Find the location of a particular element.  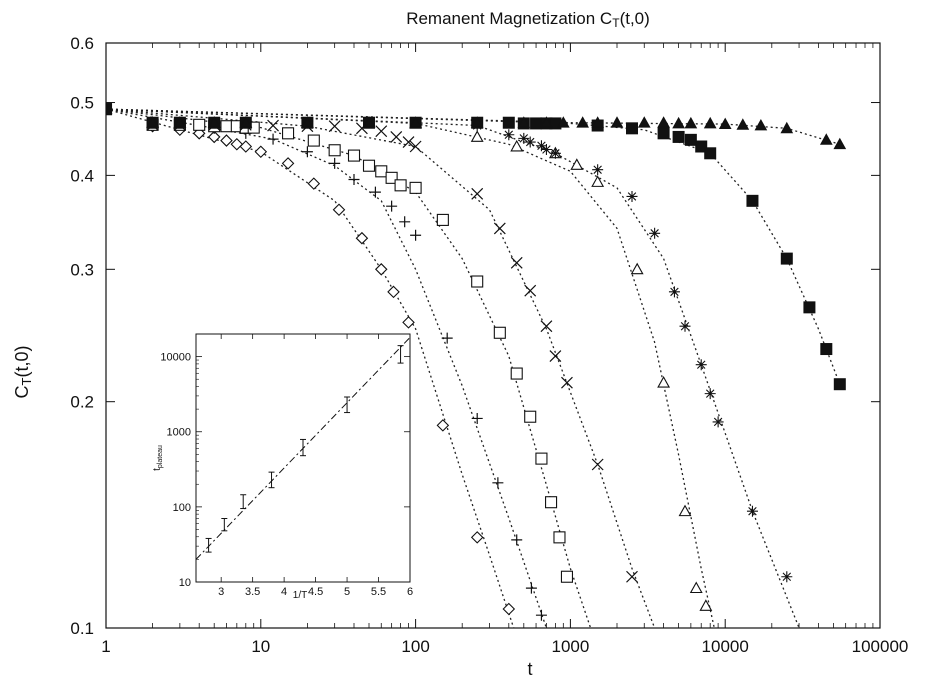

inset-frame is located at coordinates (303, 458).